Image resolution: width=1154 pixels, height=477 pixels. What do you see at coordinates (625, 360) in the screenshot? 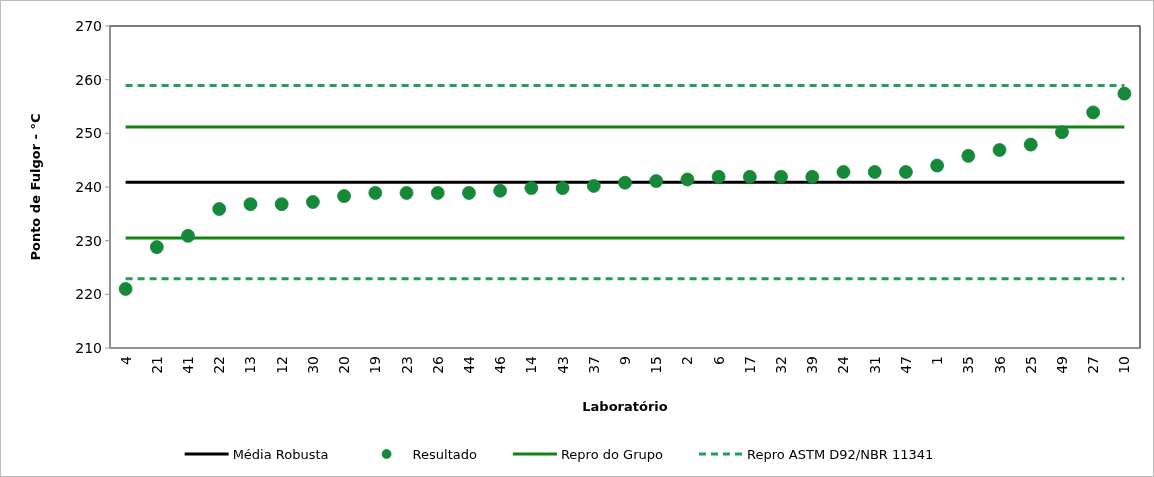
I see `x-tick-label: 9` at bounding box center [625, 360].